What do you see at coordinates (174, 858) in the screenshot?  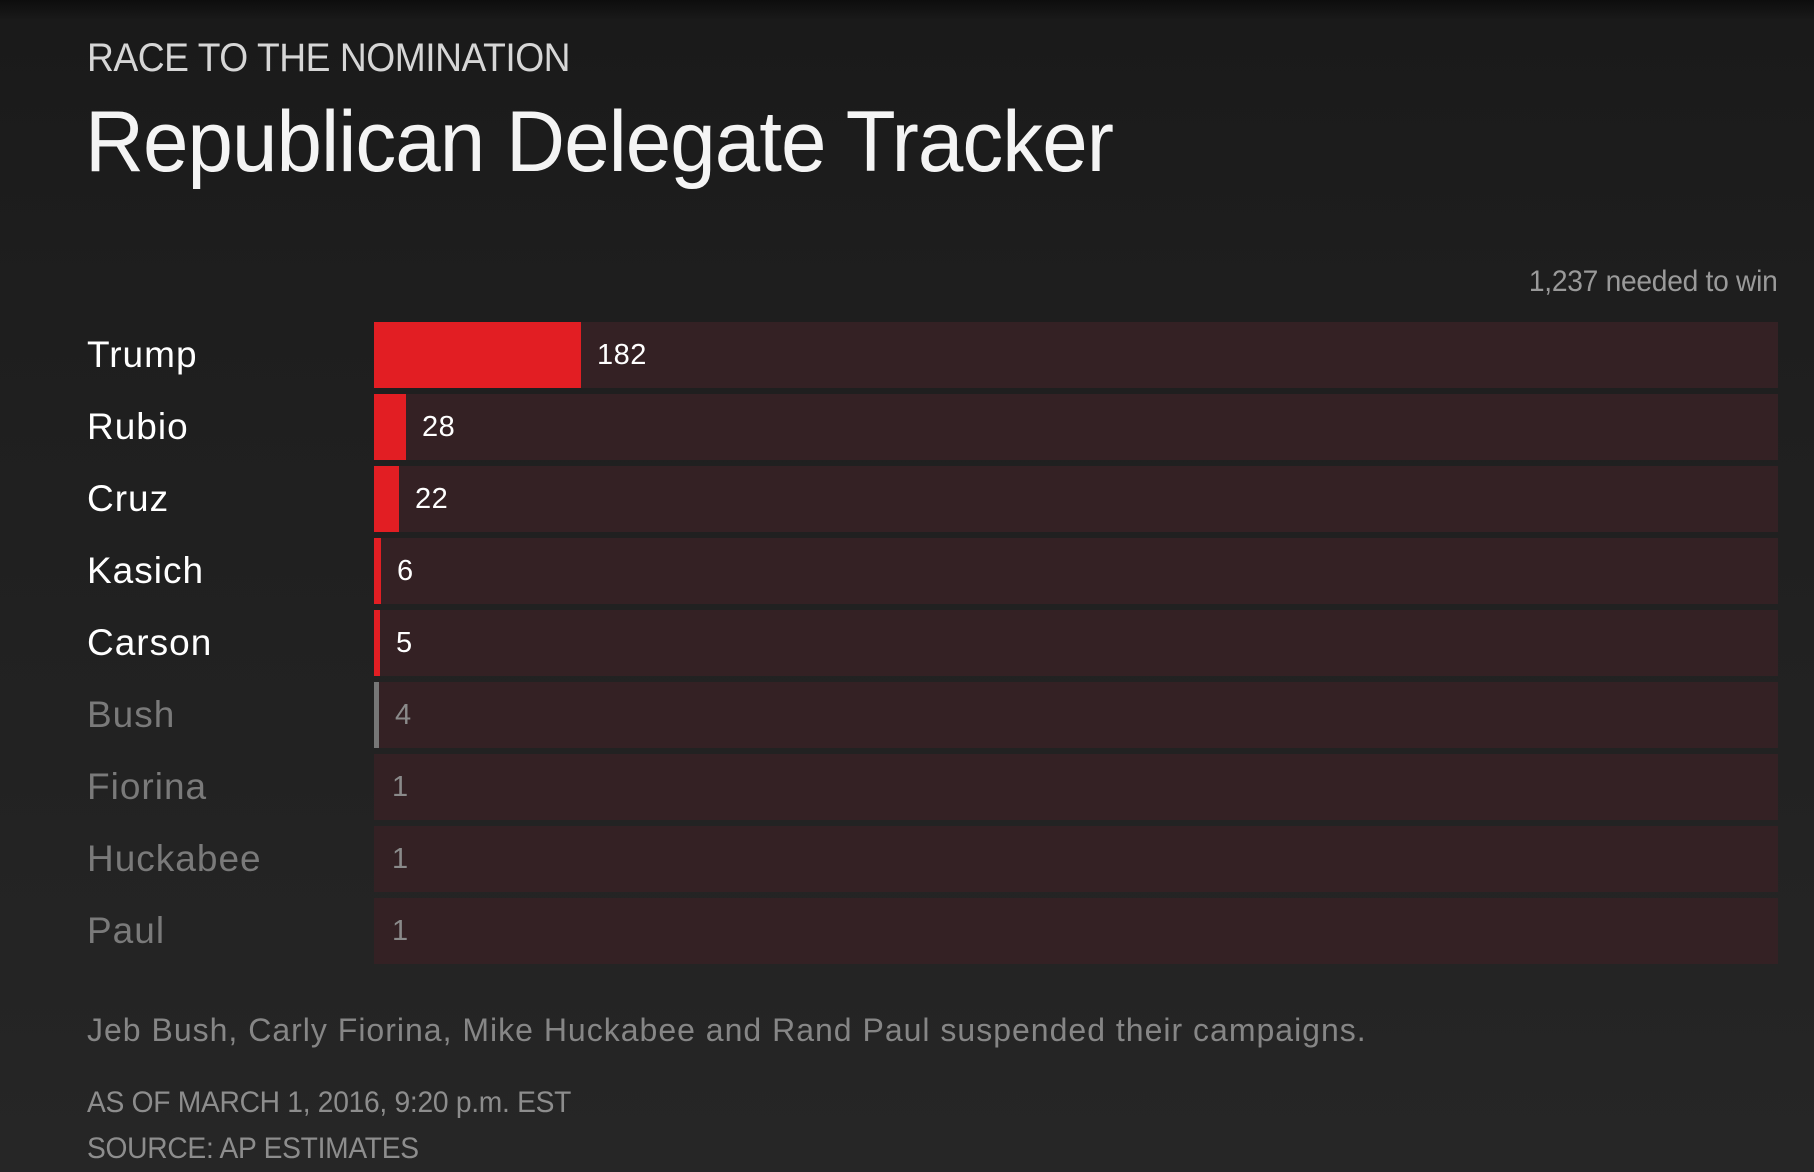 I see `candidate-name: Huckabee` at bounding box center [174, 858].